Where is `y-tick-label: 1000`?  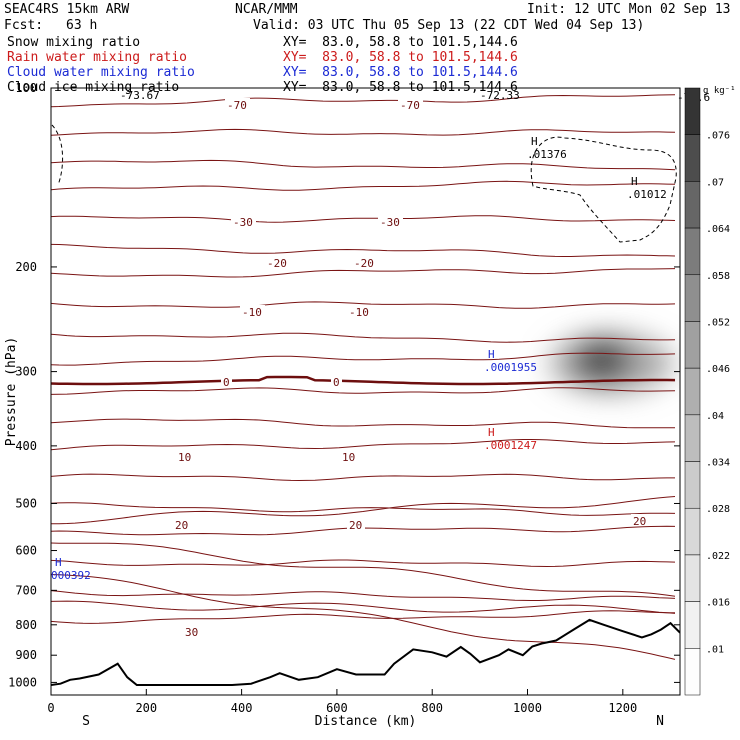
y-tick-label: 1000 is located at coordinates (22, 682).